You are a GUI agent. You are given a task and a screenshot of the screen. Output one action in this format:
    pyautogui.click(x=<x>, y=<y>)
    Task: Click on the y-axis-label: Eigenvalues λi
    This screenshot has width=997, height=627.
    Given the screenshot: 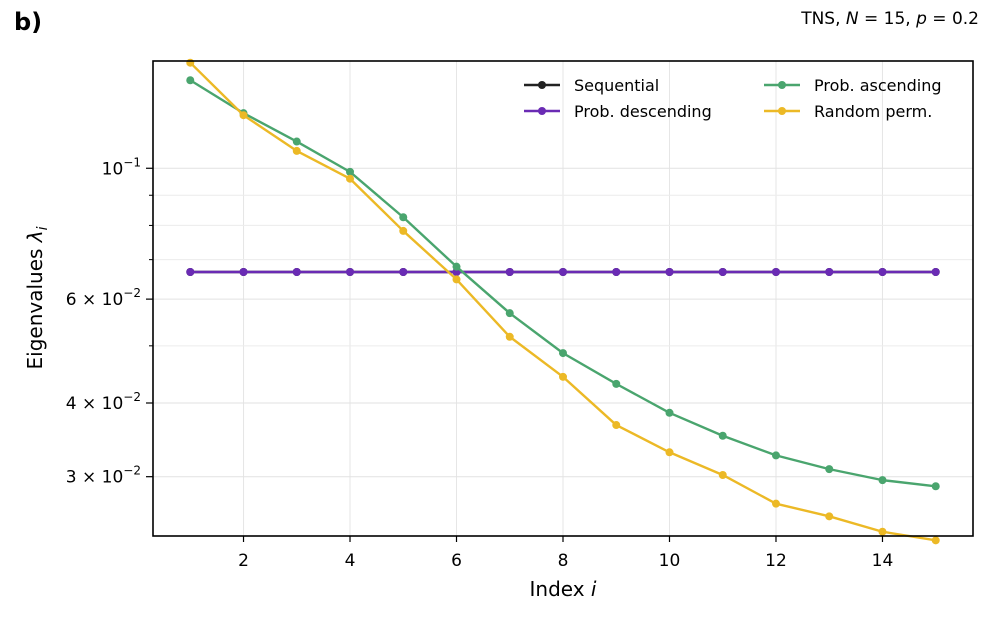 What is the action you would take?
    pyautogui.click(x=37, y=297)
    